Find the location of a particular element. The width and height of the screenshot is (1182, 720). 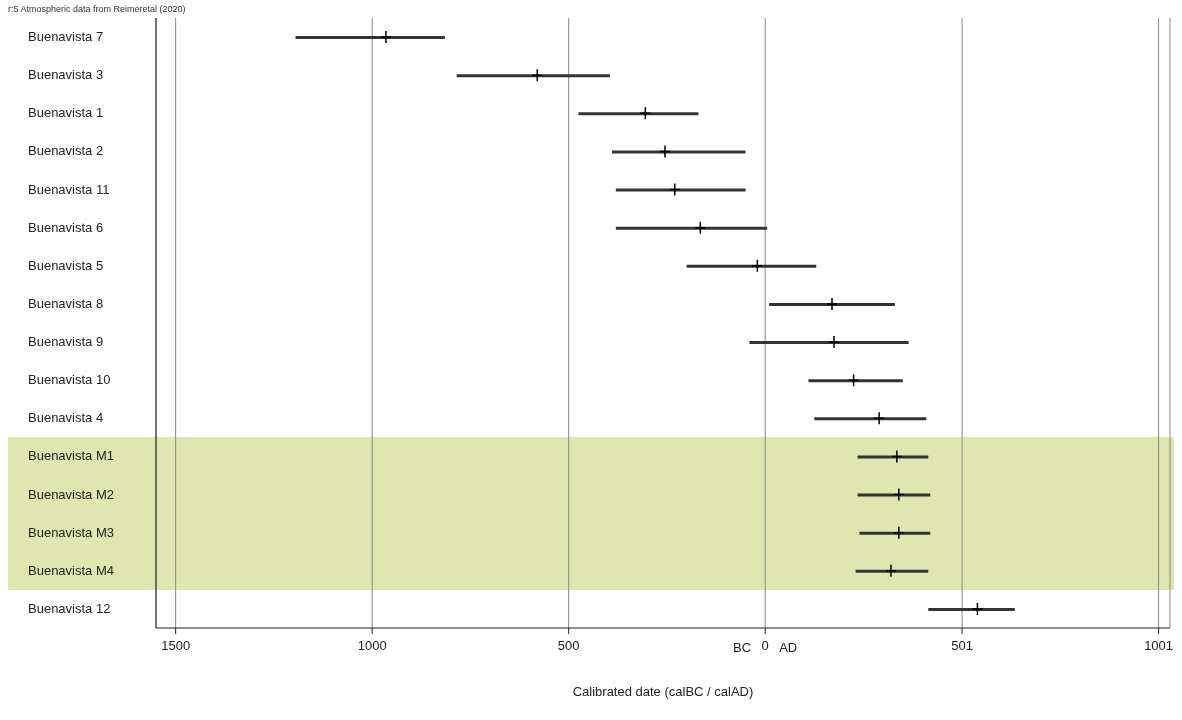

y-tick-label: Buenavista M3 is located at coordinates (71, 532).